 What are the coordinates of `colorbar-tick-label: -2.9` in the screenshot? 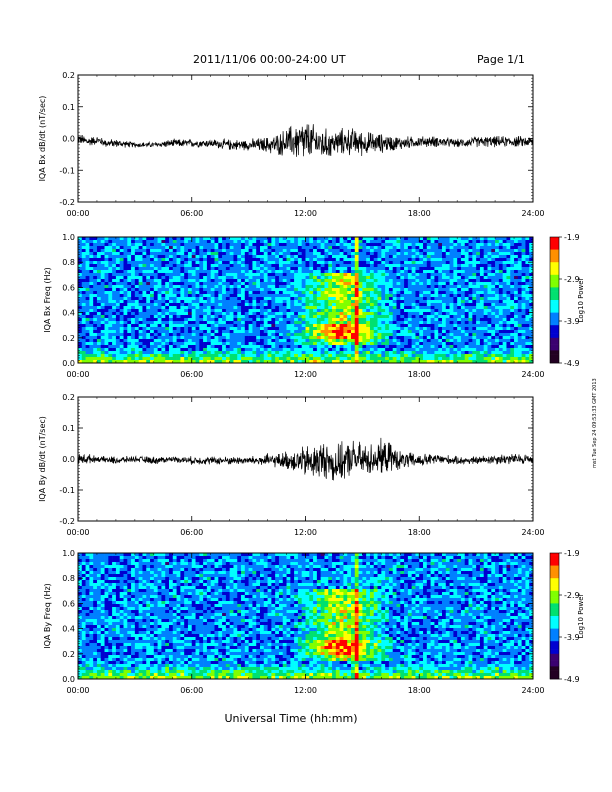 It's located at (572, 279).